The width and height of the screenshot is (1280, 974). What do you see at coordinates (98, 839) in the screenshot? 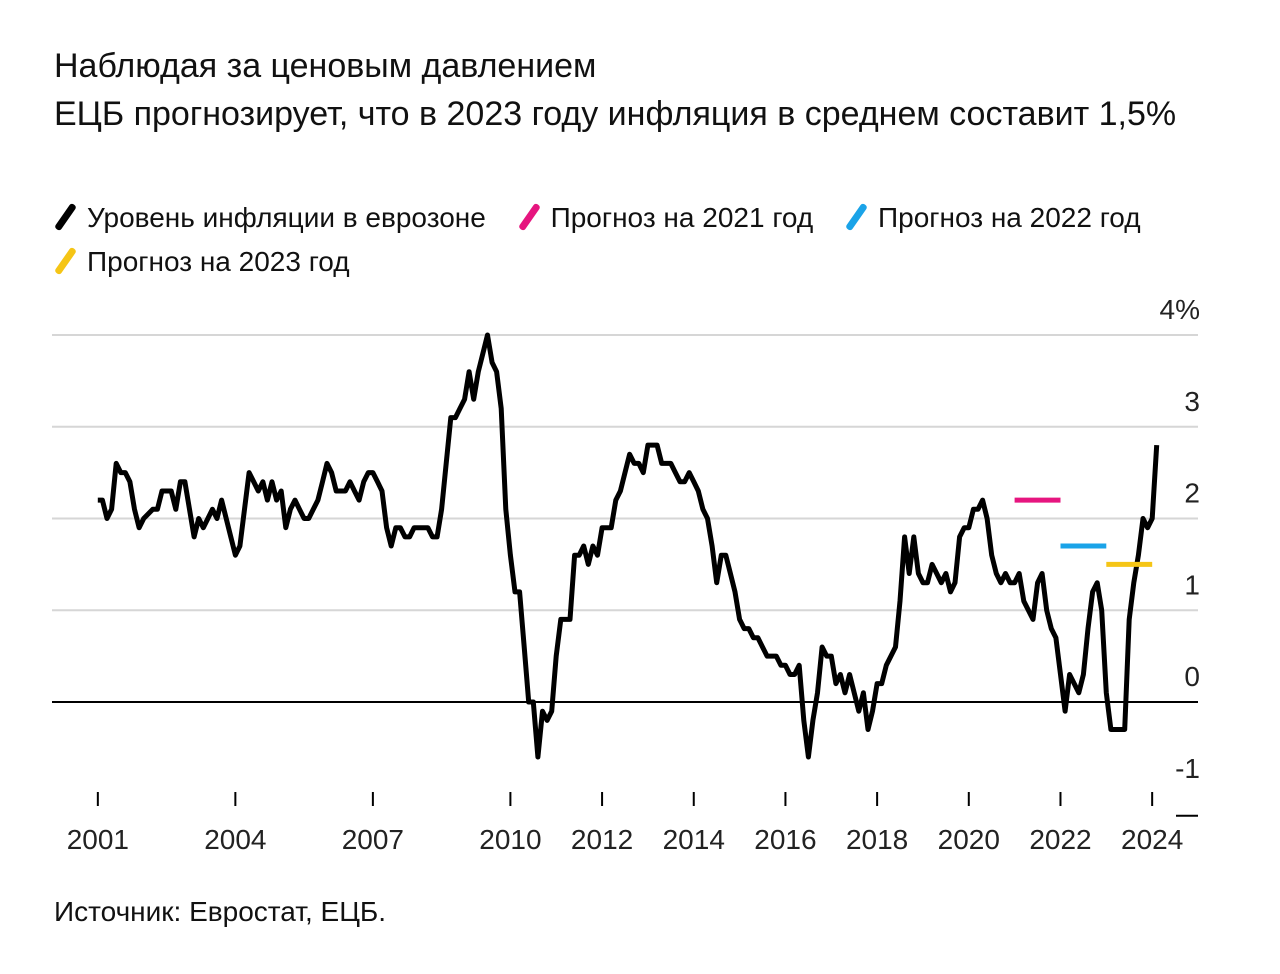
I see `x-tick-label-2001: 2001` at bounding box center [98, 839].